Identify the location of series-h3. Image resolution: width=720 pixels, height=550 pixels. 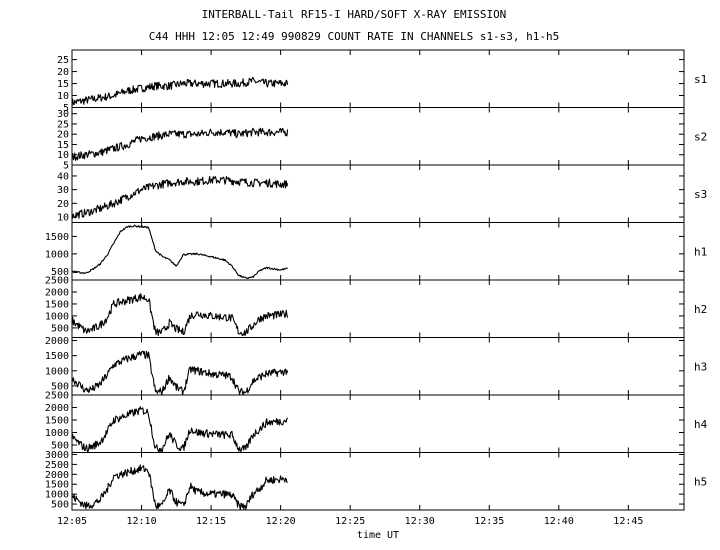
(180, 373).